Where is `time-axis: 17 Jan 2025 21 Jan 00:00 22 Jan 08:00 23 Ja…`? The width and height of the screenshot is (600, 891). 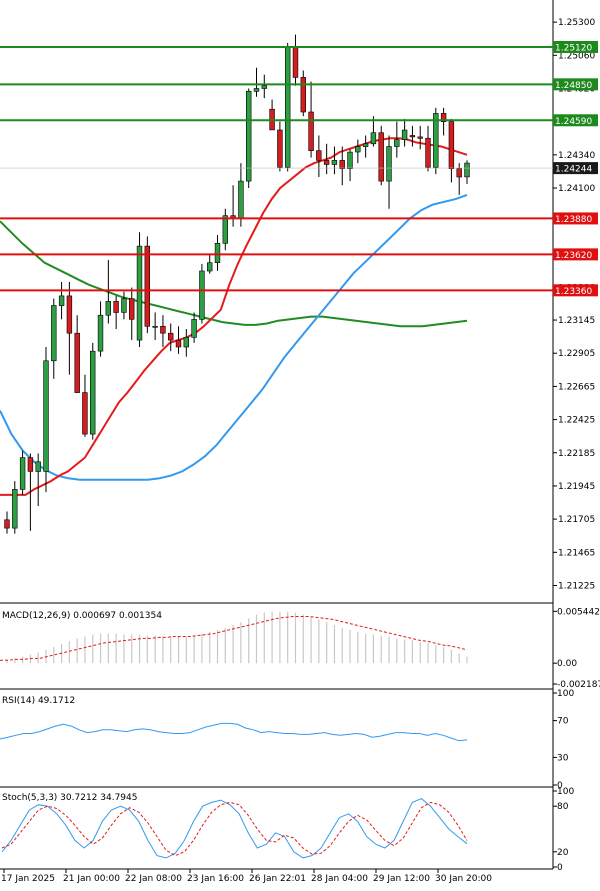
time-axis: 17 Jan 2025 21 Jan 00:00 22 Jan 08:00 23 Ja… is located at coordinates (246, 876).